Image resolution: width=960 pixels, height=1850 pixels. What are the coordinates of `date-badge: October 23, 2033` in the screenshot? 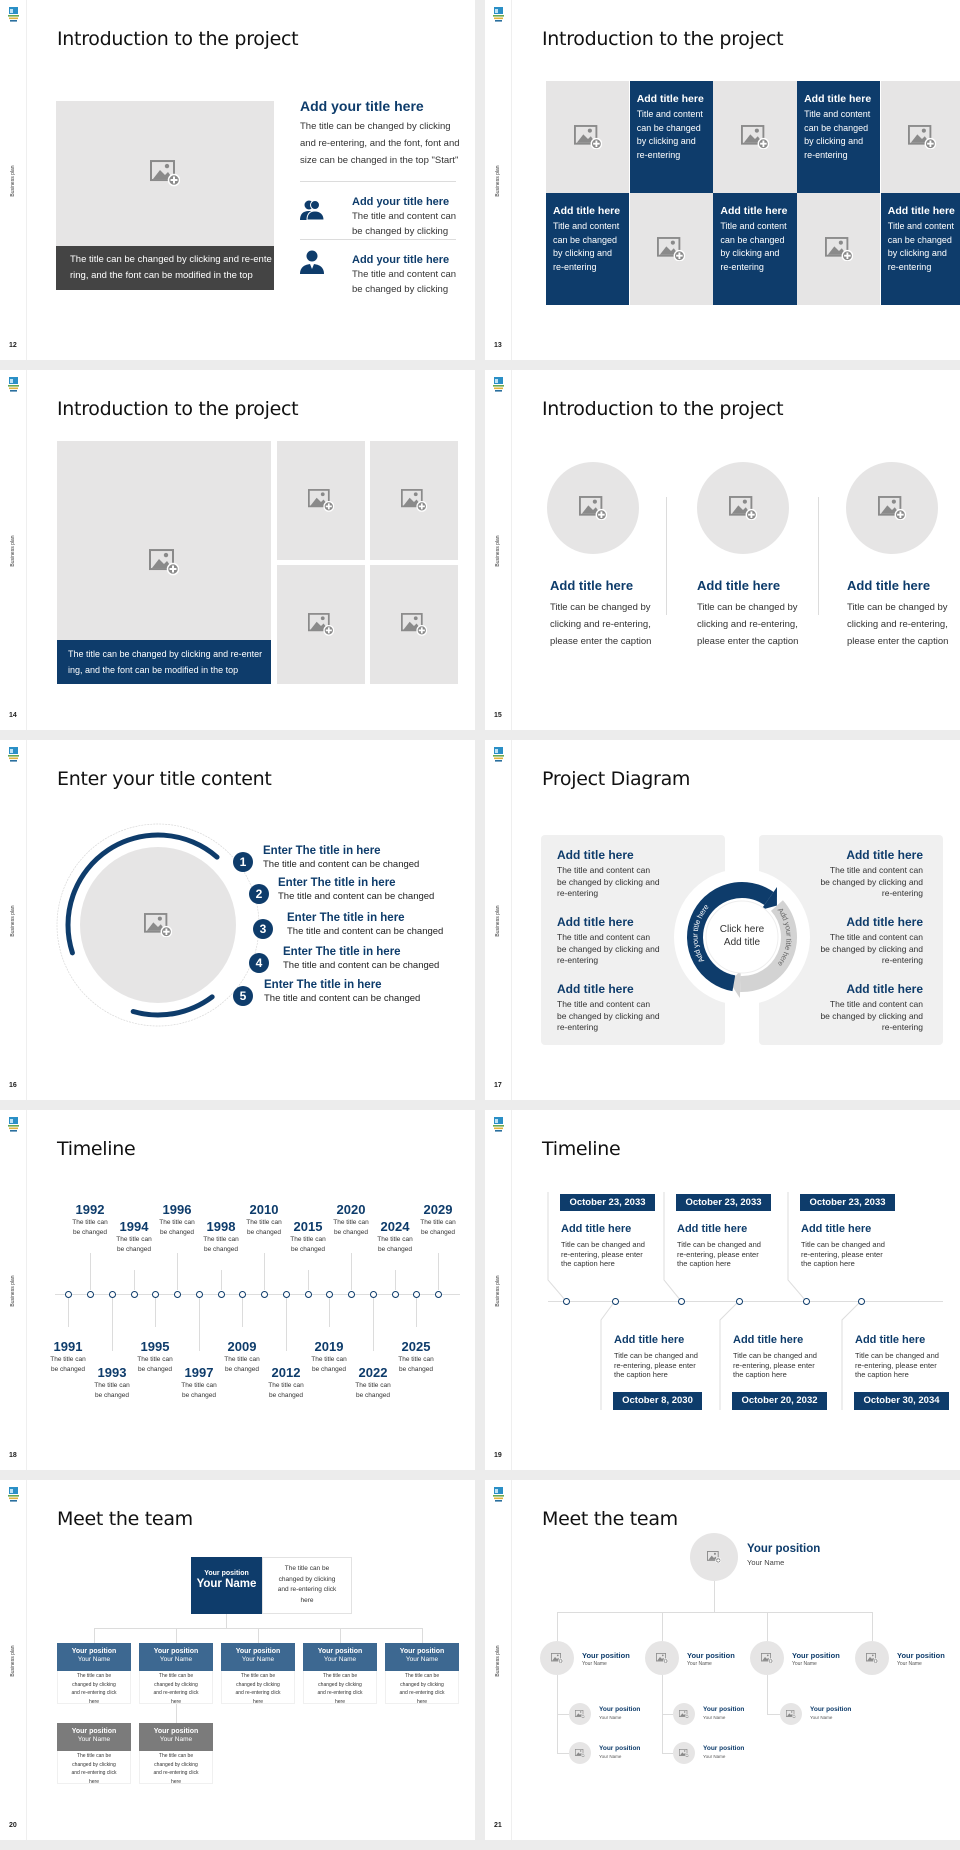 It's located at (607, 1202).